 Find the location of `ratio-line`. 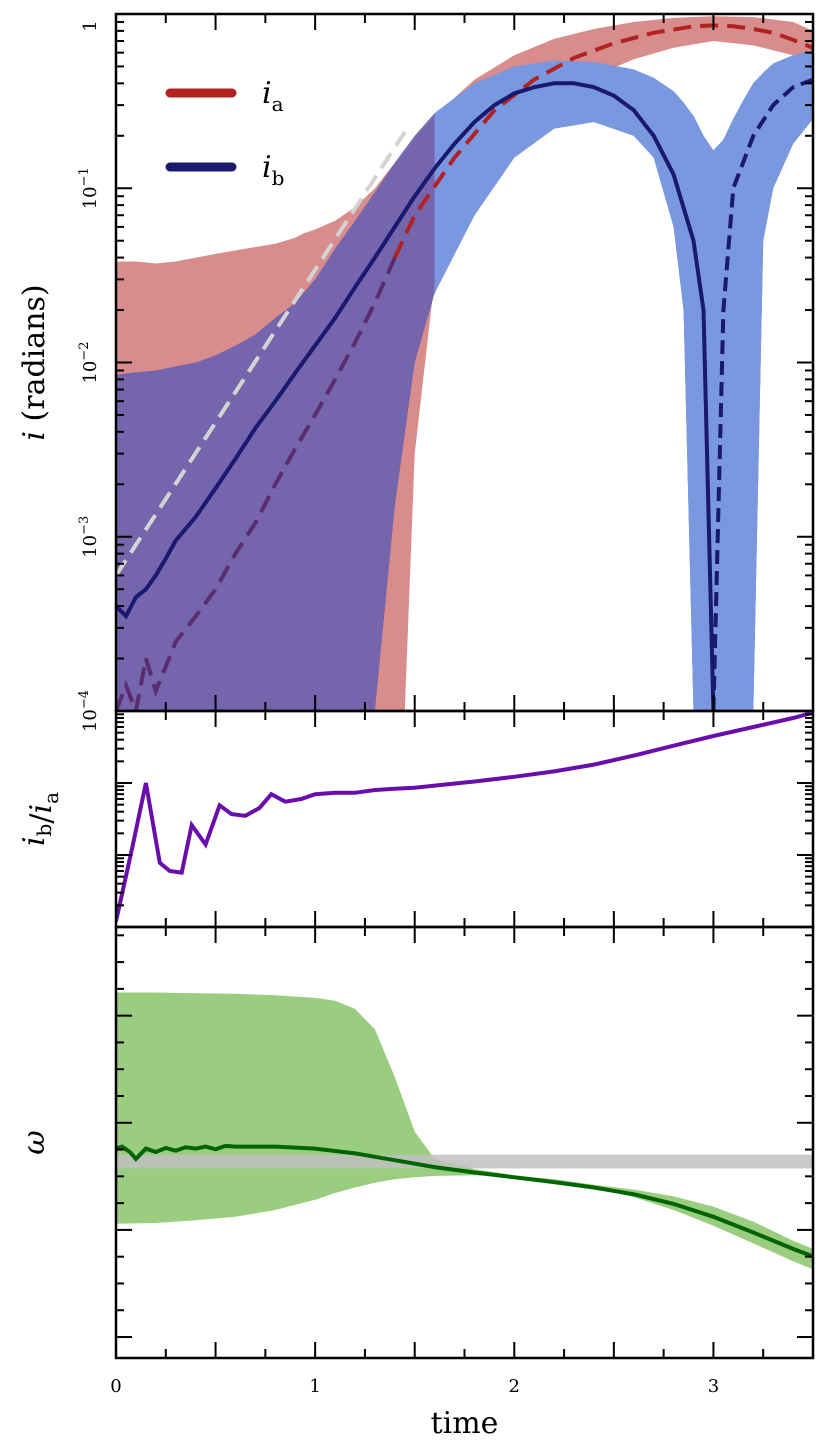

ratio-line is located at coordinates (464, 816).